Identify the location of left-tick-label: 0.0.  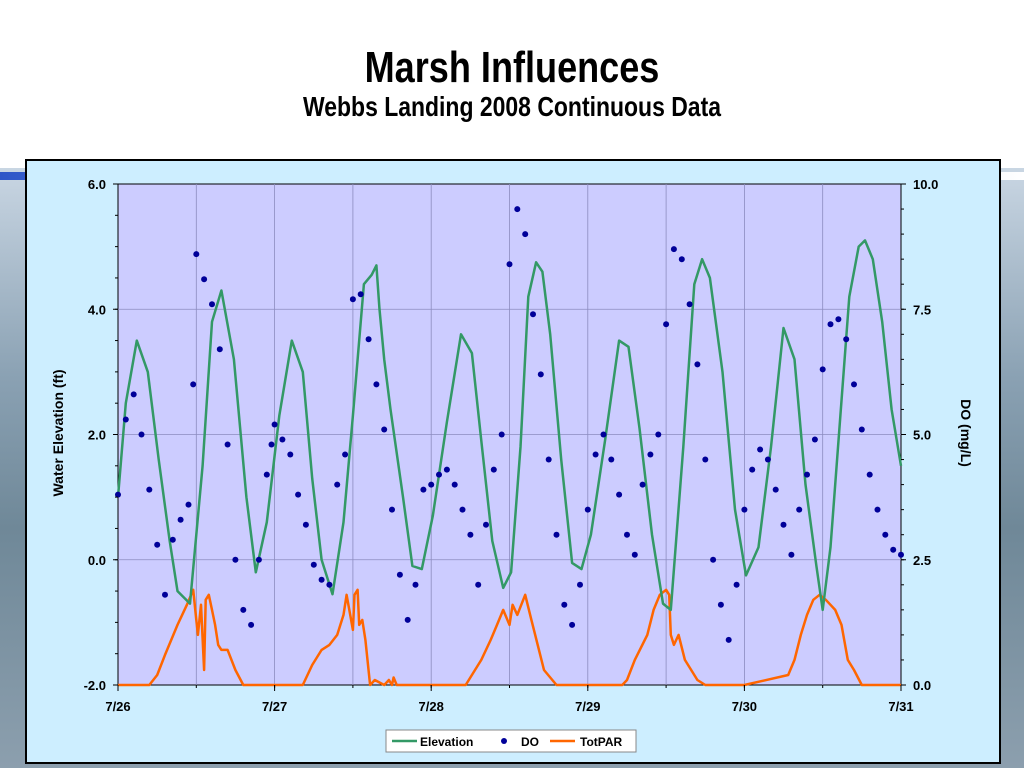
(97, 560).